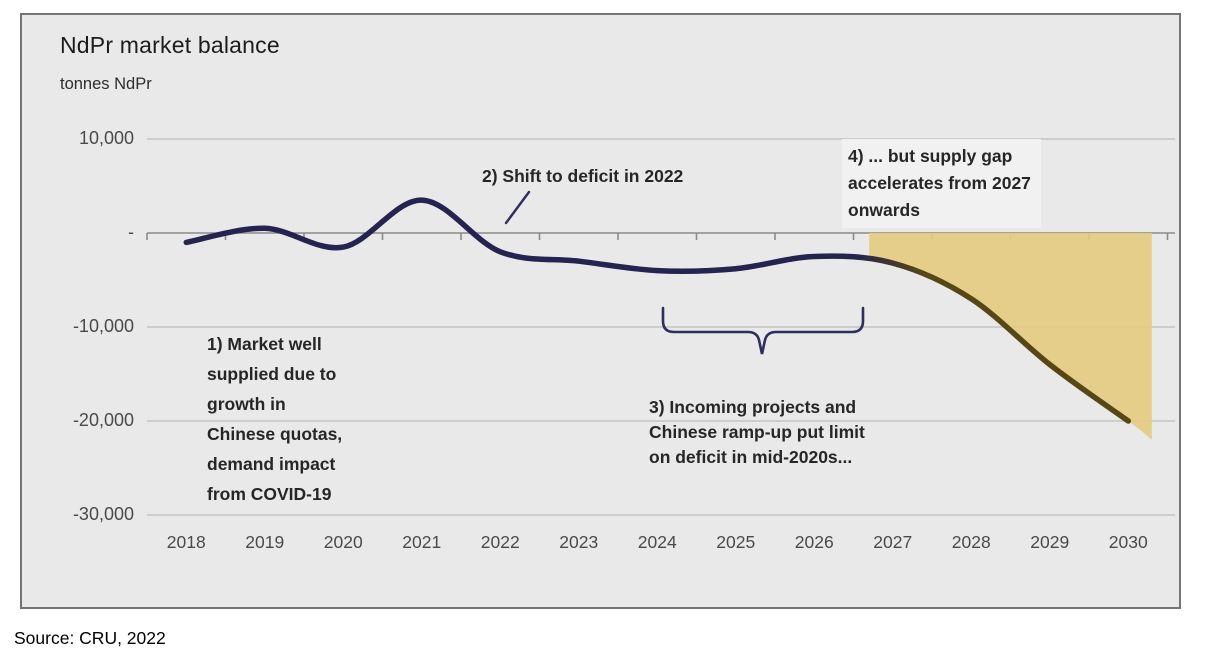 The image size is (1208, 666). Describe the element at coordinates (579, 542) in the screenshot. I see `x-tick-label: 2023` at that location.